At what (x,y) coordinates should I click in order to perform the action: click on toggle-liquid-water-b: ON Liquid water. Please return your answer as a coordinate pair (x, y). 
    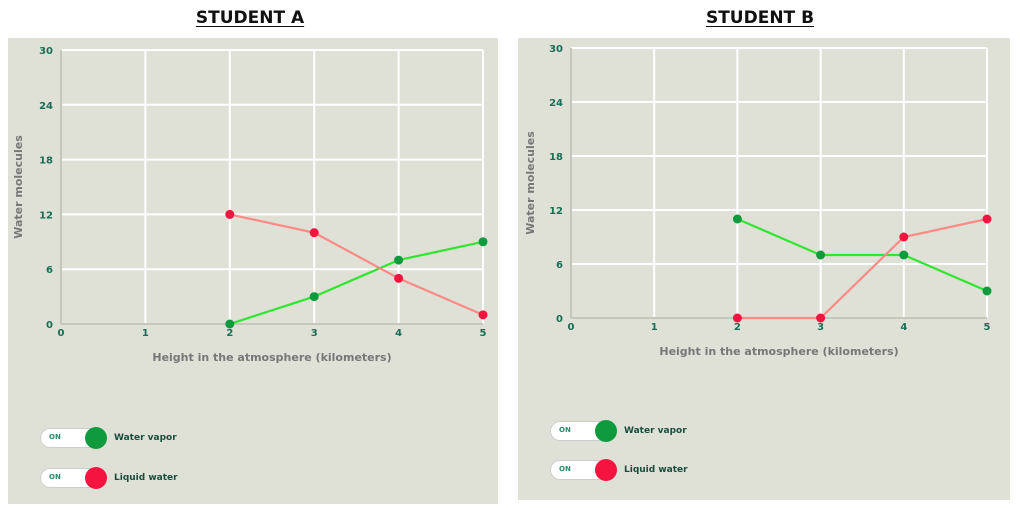
    Looking at the image, I should click on (619, 470).